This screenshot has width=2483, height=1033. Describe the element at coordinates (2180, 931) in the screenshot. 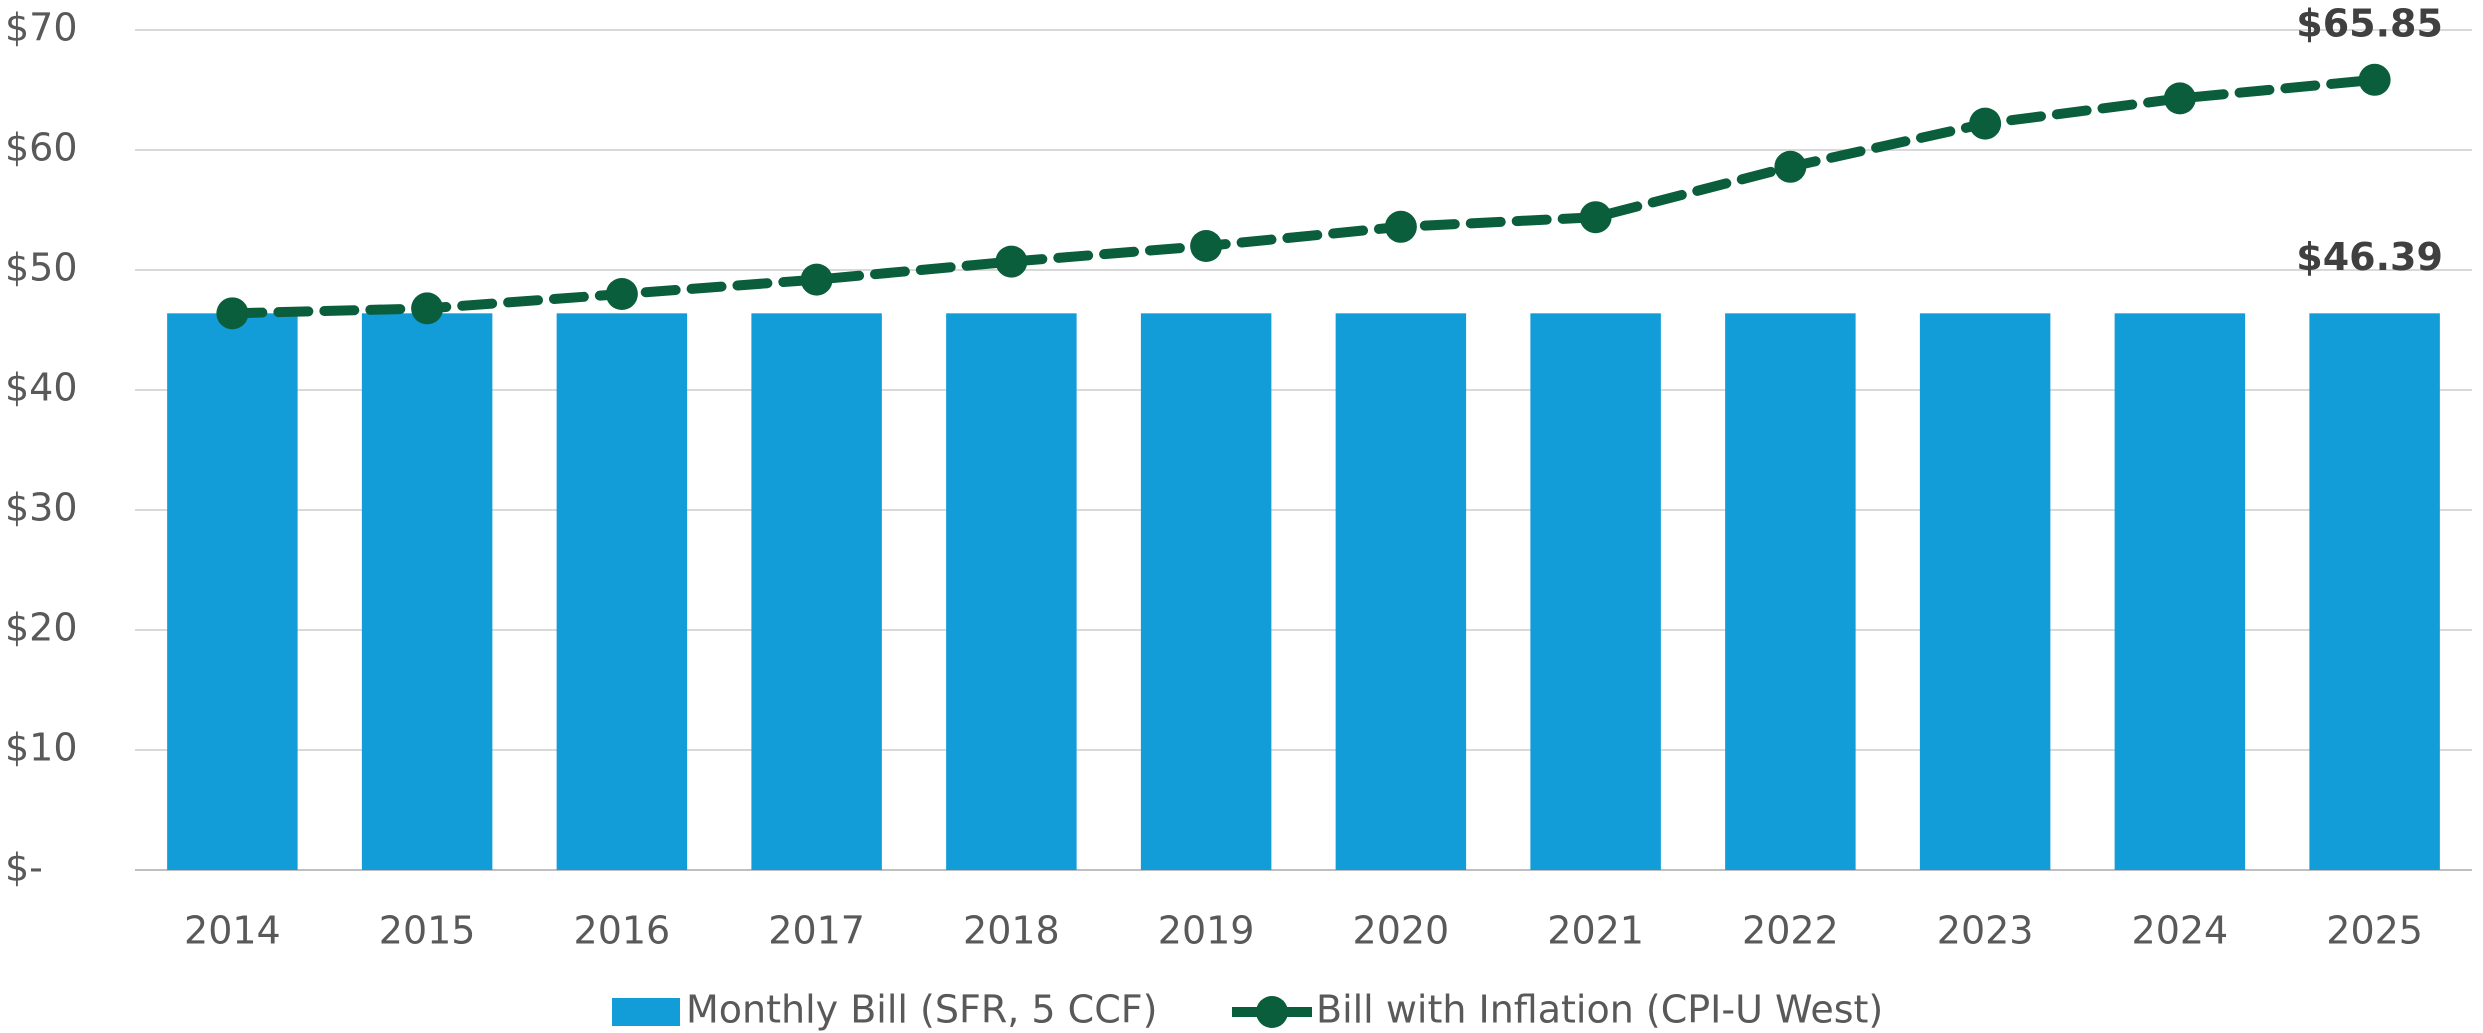

I see `x-tick-label: 2024` at that location.